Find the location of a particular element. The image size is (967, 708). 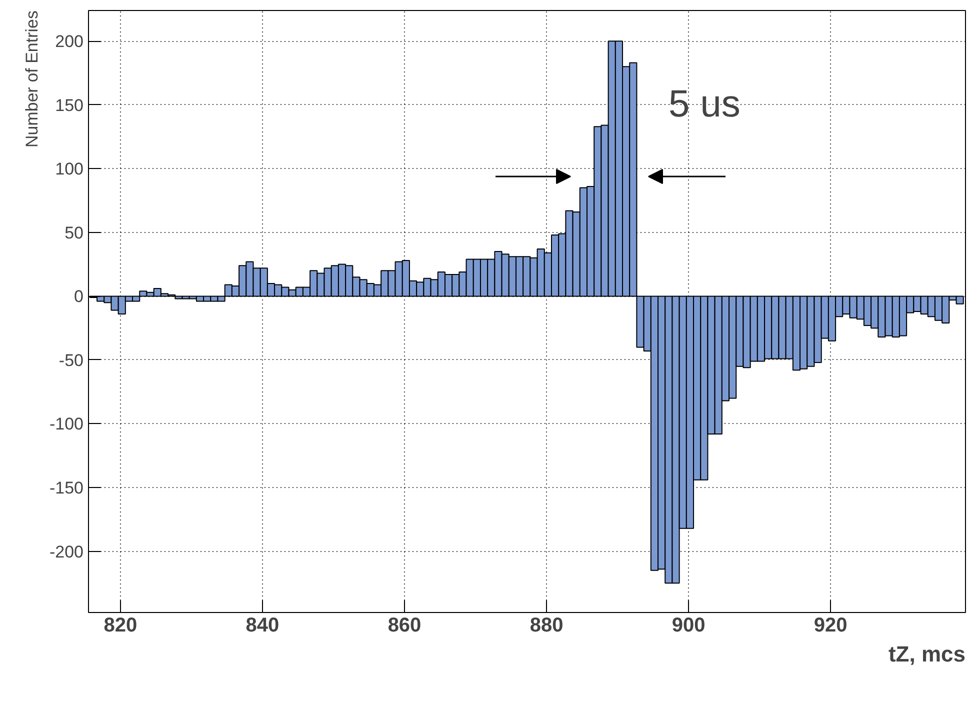

y-tick-label: -150 is located at coordinates (66, 488).